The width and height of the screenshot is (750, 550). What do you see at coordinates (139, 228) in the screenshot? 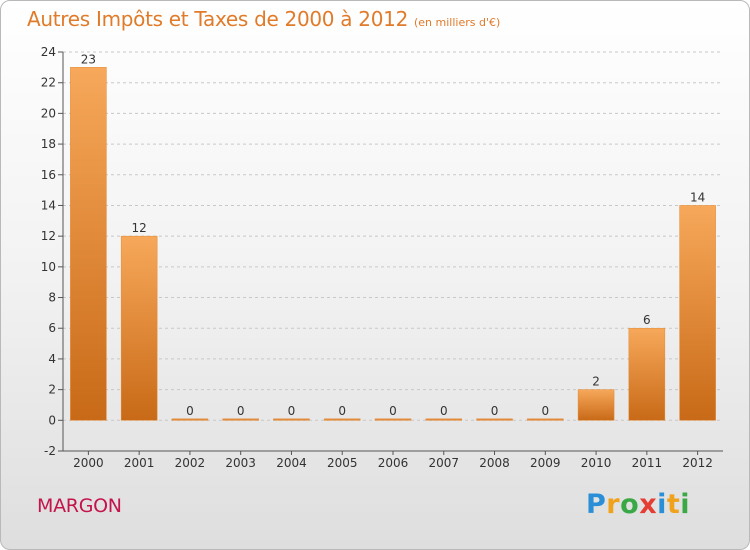
I see `value-label: 12` at bounding box center [139, 228].